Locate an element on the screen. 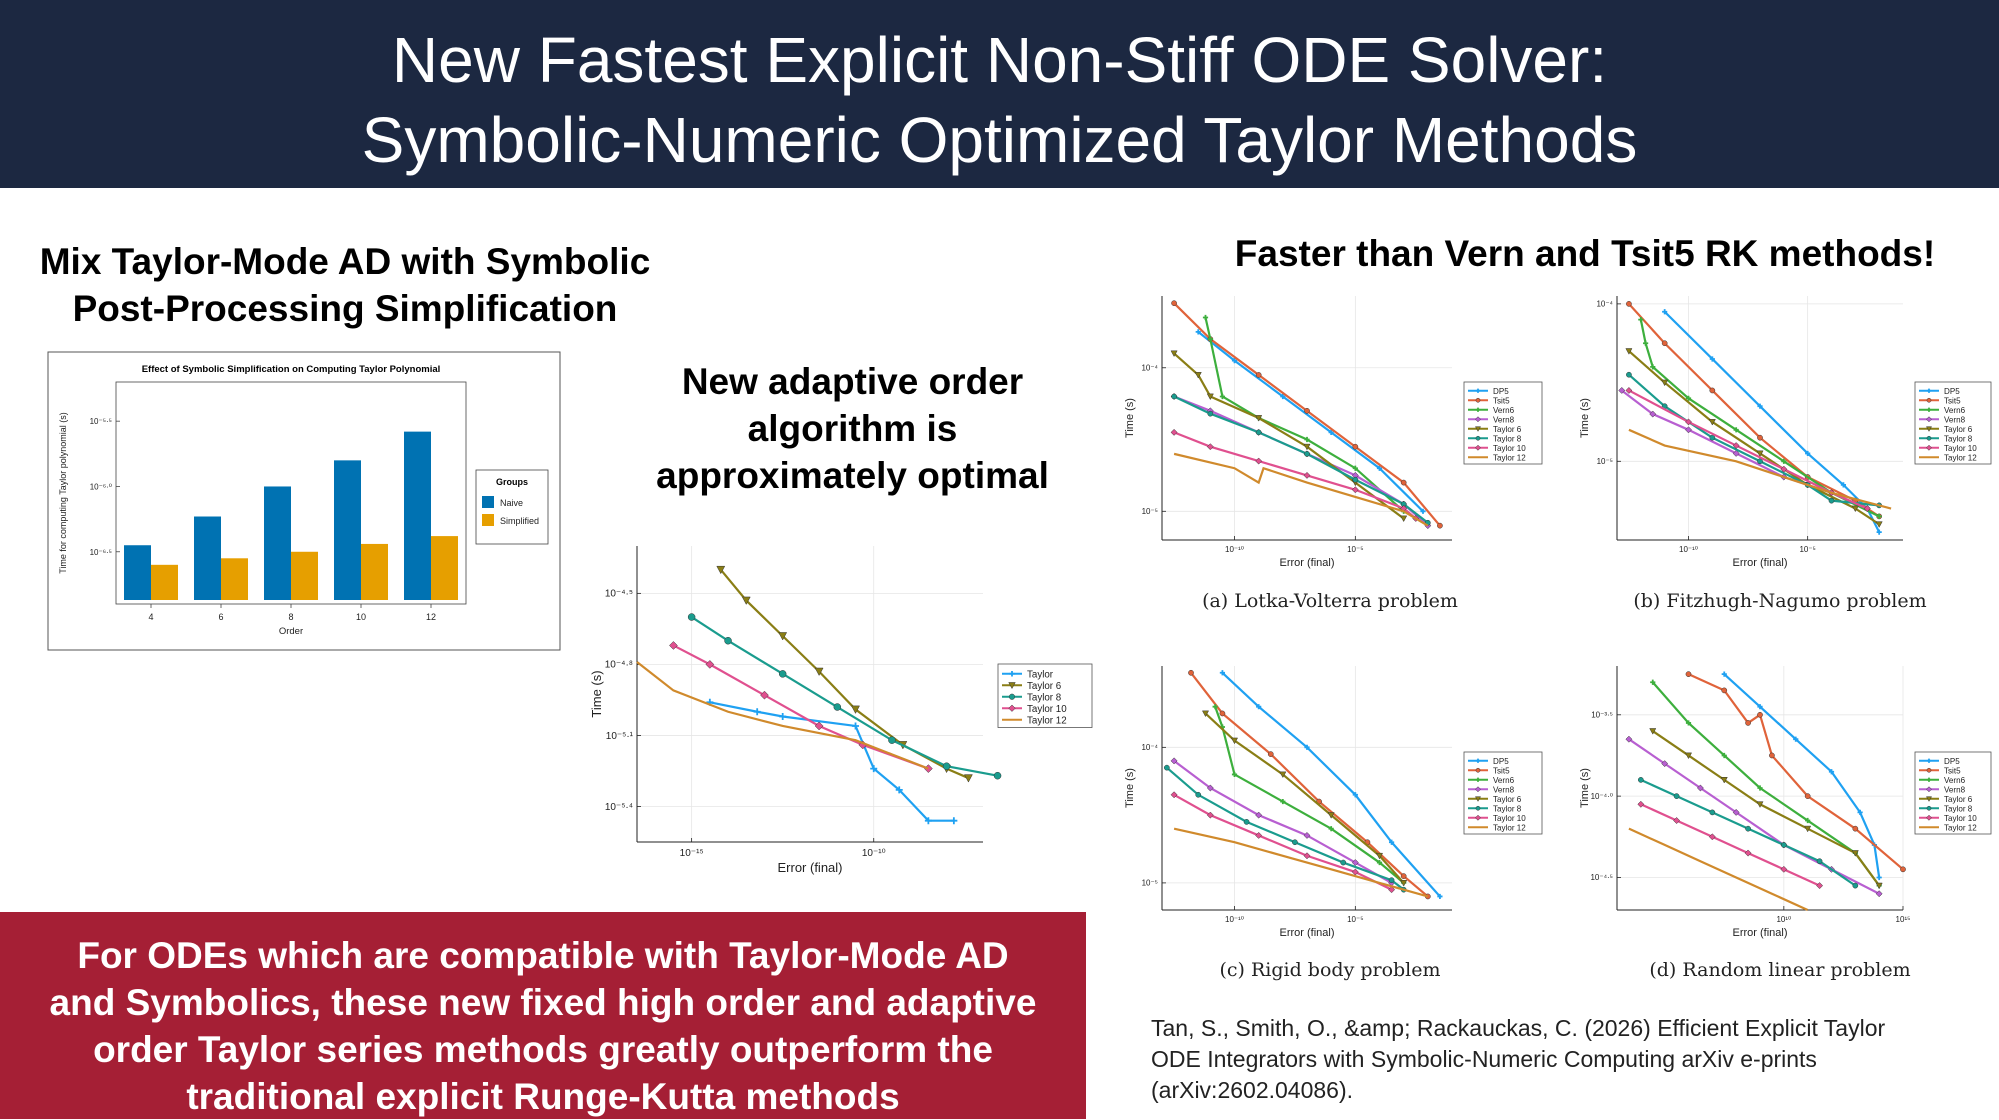 The image size is (1999, 1120). y-tick-label: 10⁻⁴·⁵ is located at coordinates (1601, 877).